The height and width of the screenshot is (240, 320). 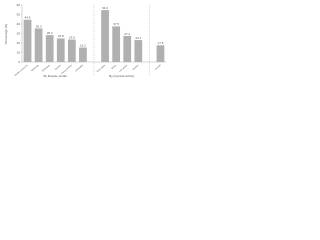 What do you see at coordinates (61, 36) in the screenshot?
I see `value-label: 24.8` at bounding box center [61, 36].